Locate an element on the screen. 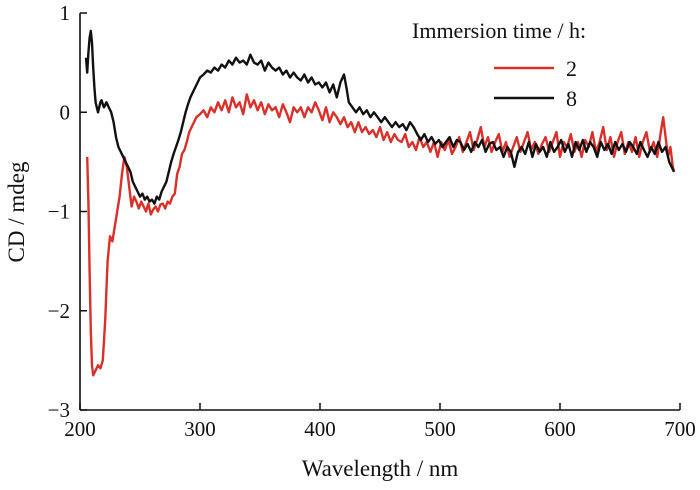 The height and width of the screenshot is (490, 700). y-tick-label: −2 is located at coordinates (59, 311).